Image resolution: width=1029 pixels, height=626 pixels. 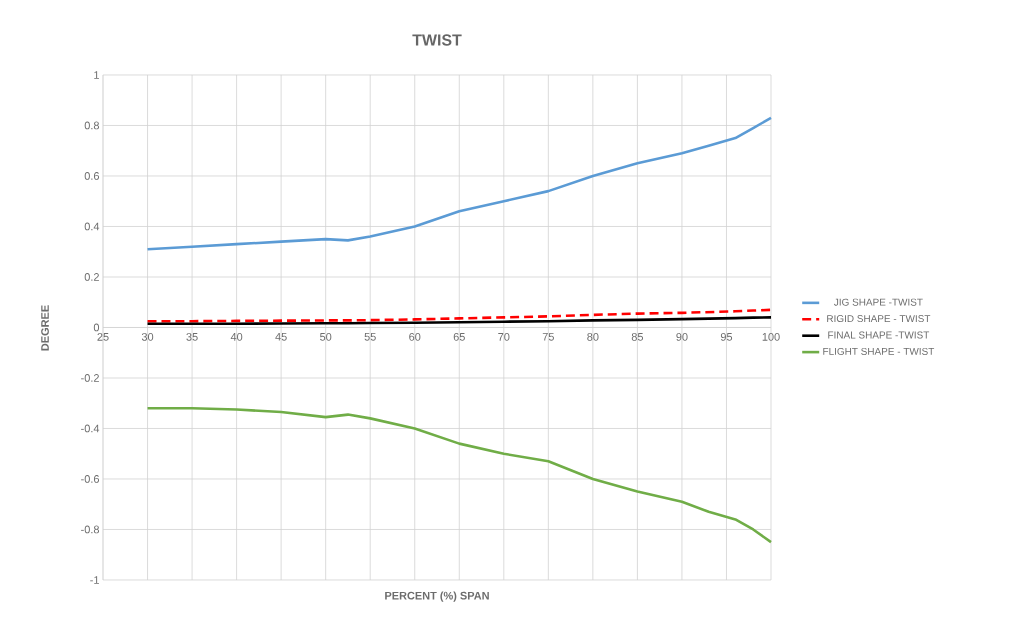 I want to click on y-tick-label: 0.8, so click(x=91, y=125).